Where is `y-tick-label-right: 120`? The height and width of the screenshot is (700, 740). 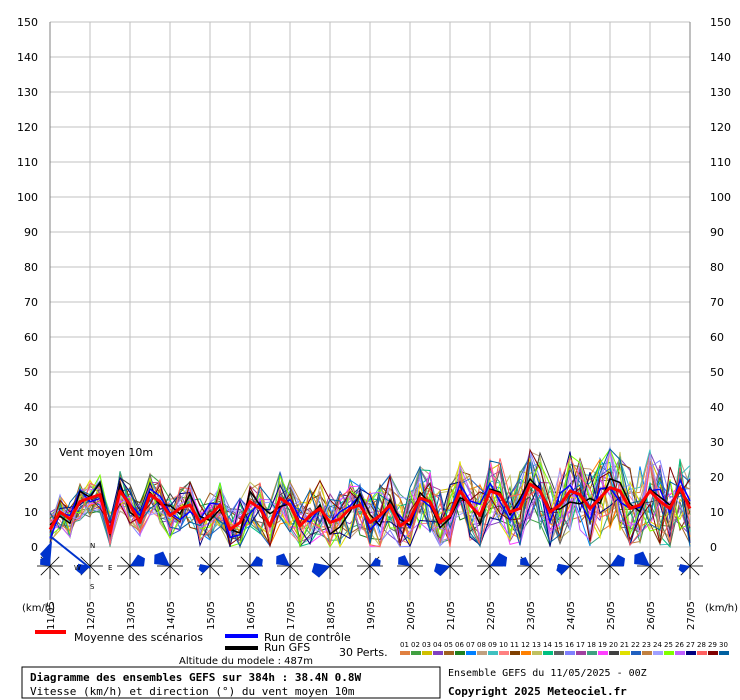
y-tick-label-right: 120 is located at coordinates (720, 127).